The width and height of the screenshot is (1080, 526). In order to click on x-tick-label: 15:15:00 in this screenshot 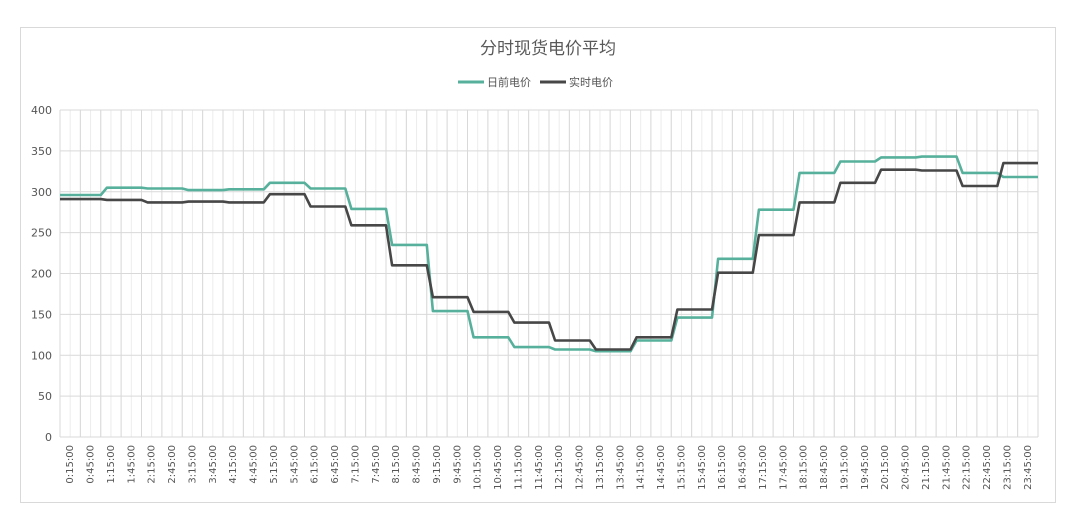, I will do `click(681, 467)`.